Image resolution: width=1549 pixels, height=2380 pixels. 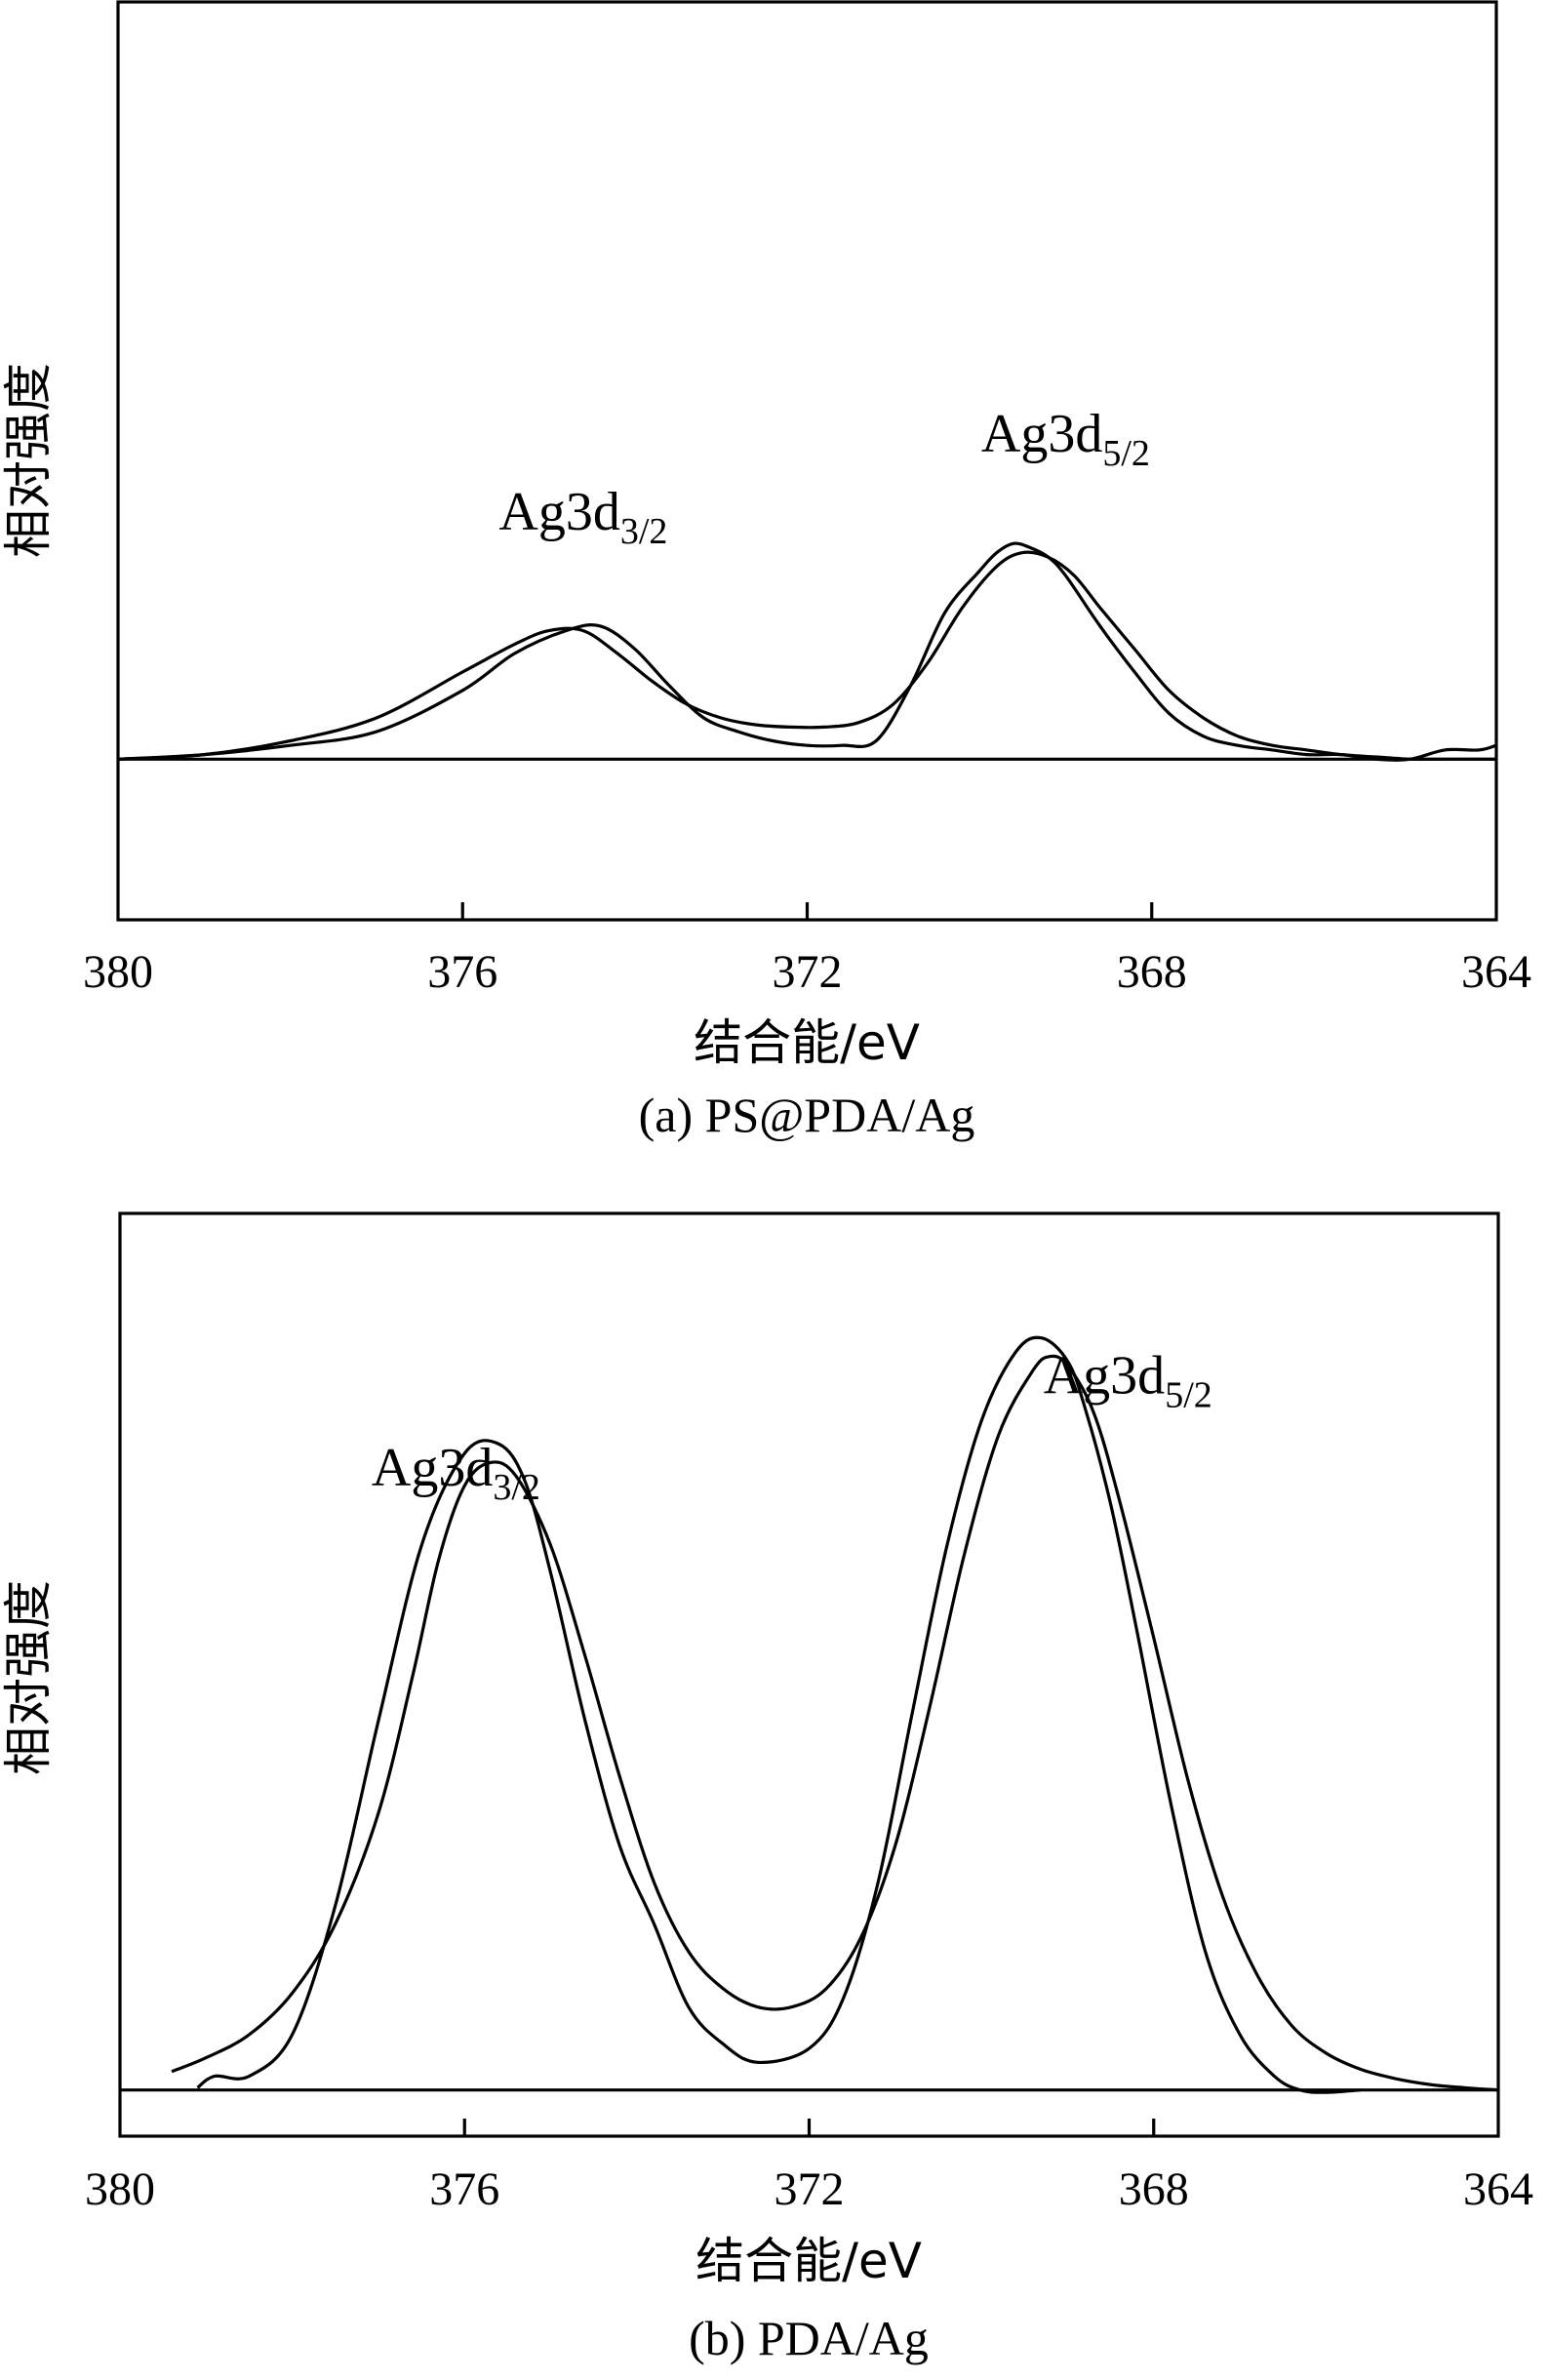 I want to click on series-fit-a, so click(x=806, y=656).